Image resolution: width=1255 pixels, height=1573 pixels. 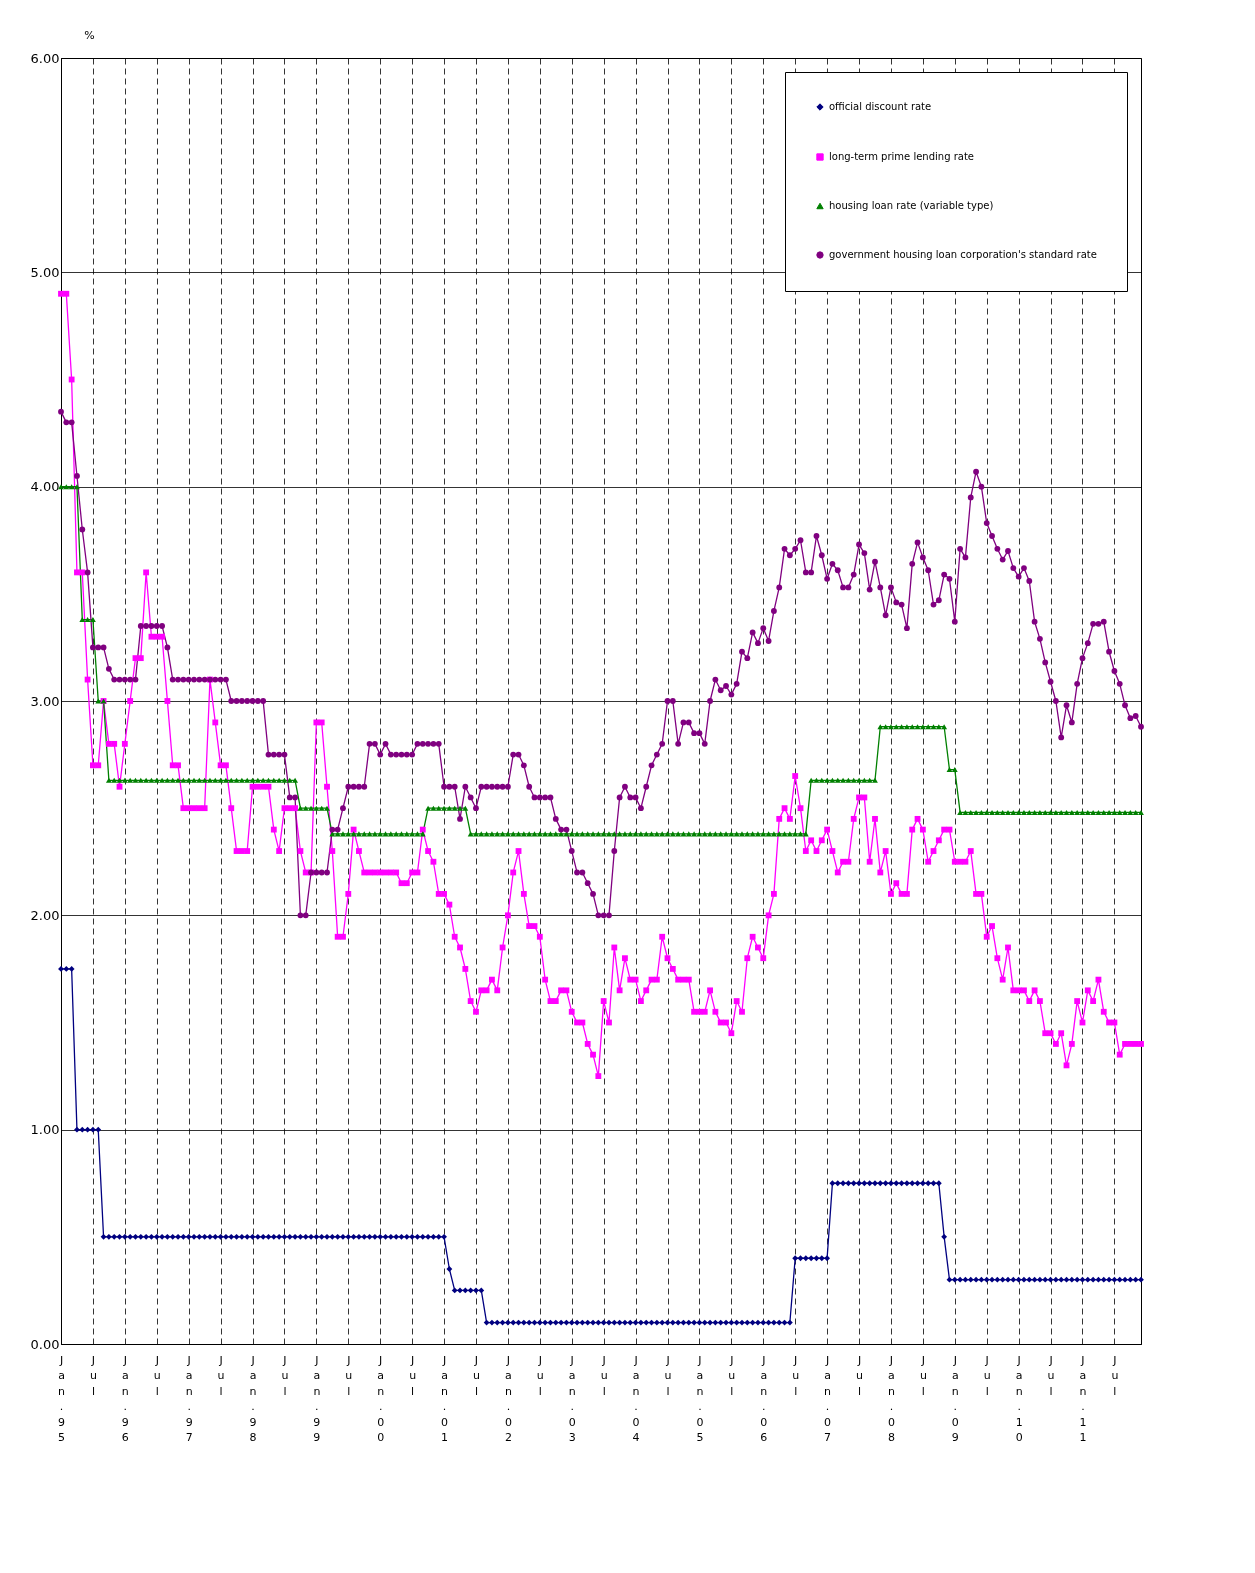 What do you see at coordinates (45, 58) in the screenshot?
I see `y-tick-label: 6.00` at bounding box center [45, 58].